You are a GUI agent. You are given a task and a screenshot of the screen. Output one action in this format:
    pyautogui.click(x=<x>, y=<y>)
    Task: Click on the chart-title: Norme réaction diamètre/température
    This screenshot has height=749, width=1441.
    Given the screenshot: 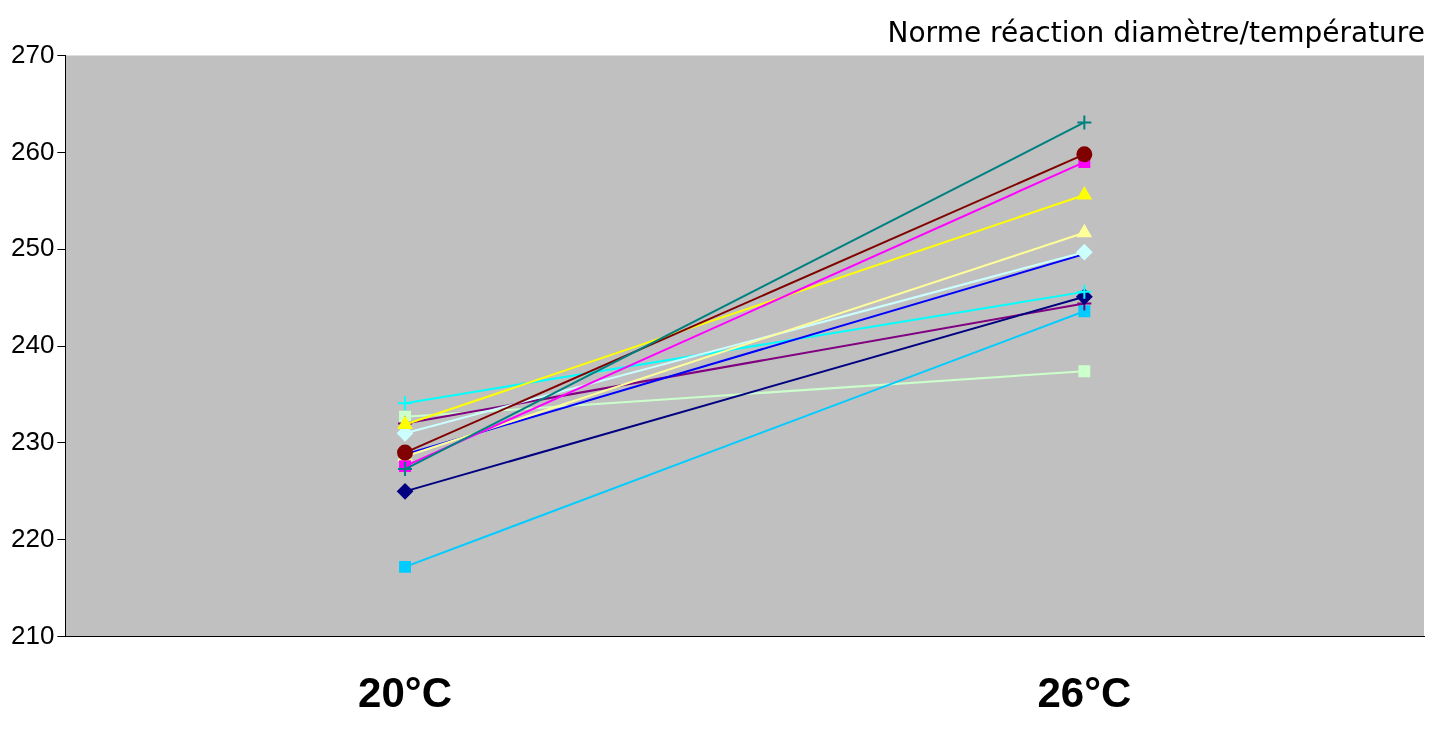 What is the action you would take?
    pyautogui.click(x=1156, y=33)
    